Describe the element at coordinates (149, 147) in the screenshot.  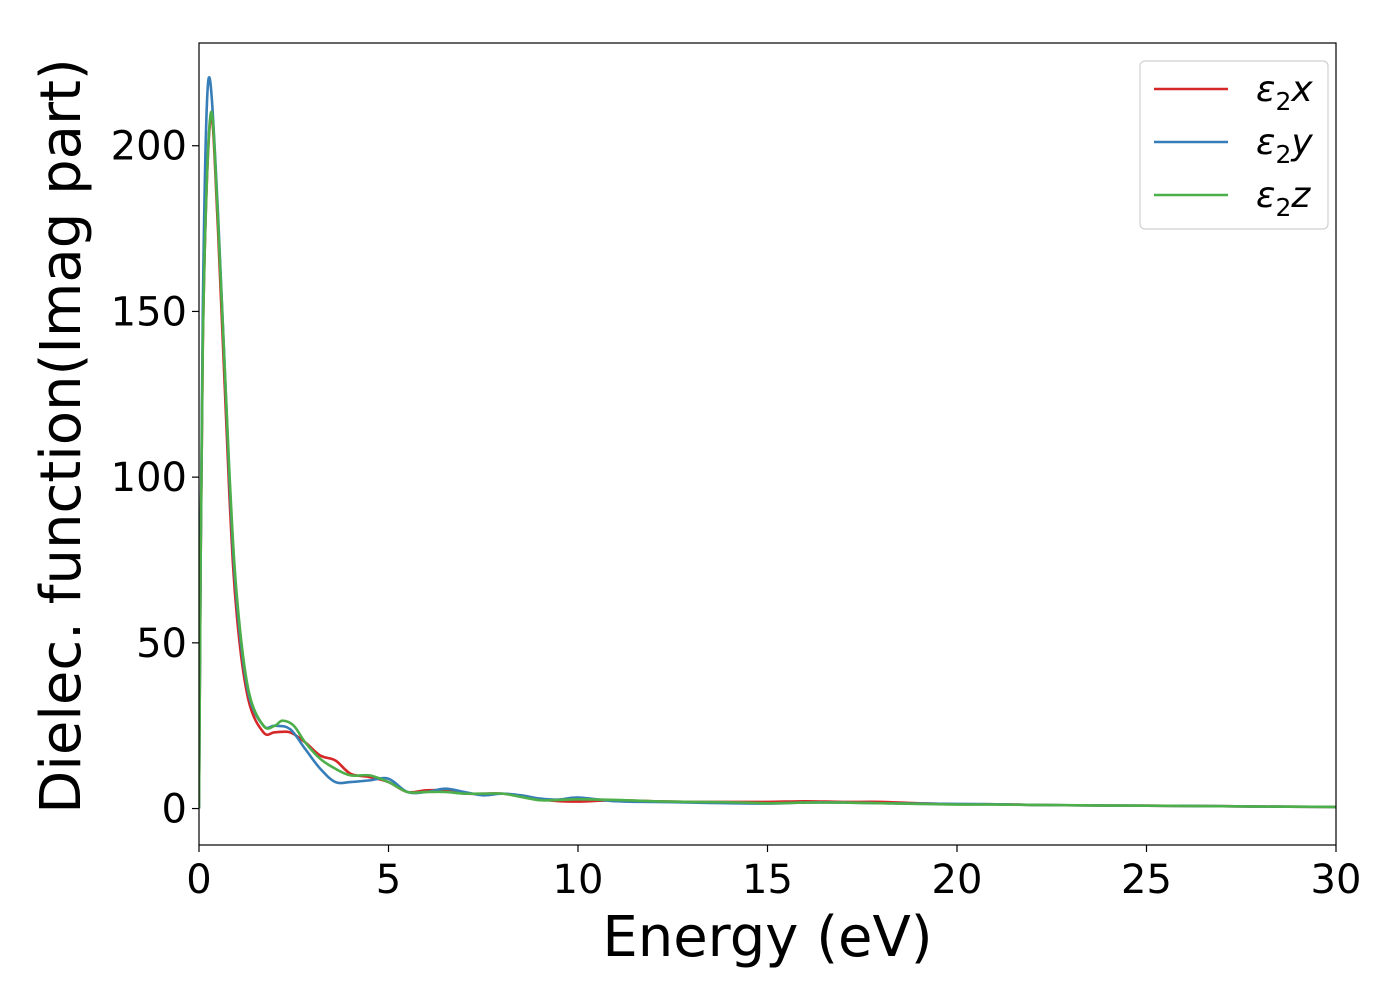
I see `y-tick-label: 200` at that location.